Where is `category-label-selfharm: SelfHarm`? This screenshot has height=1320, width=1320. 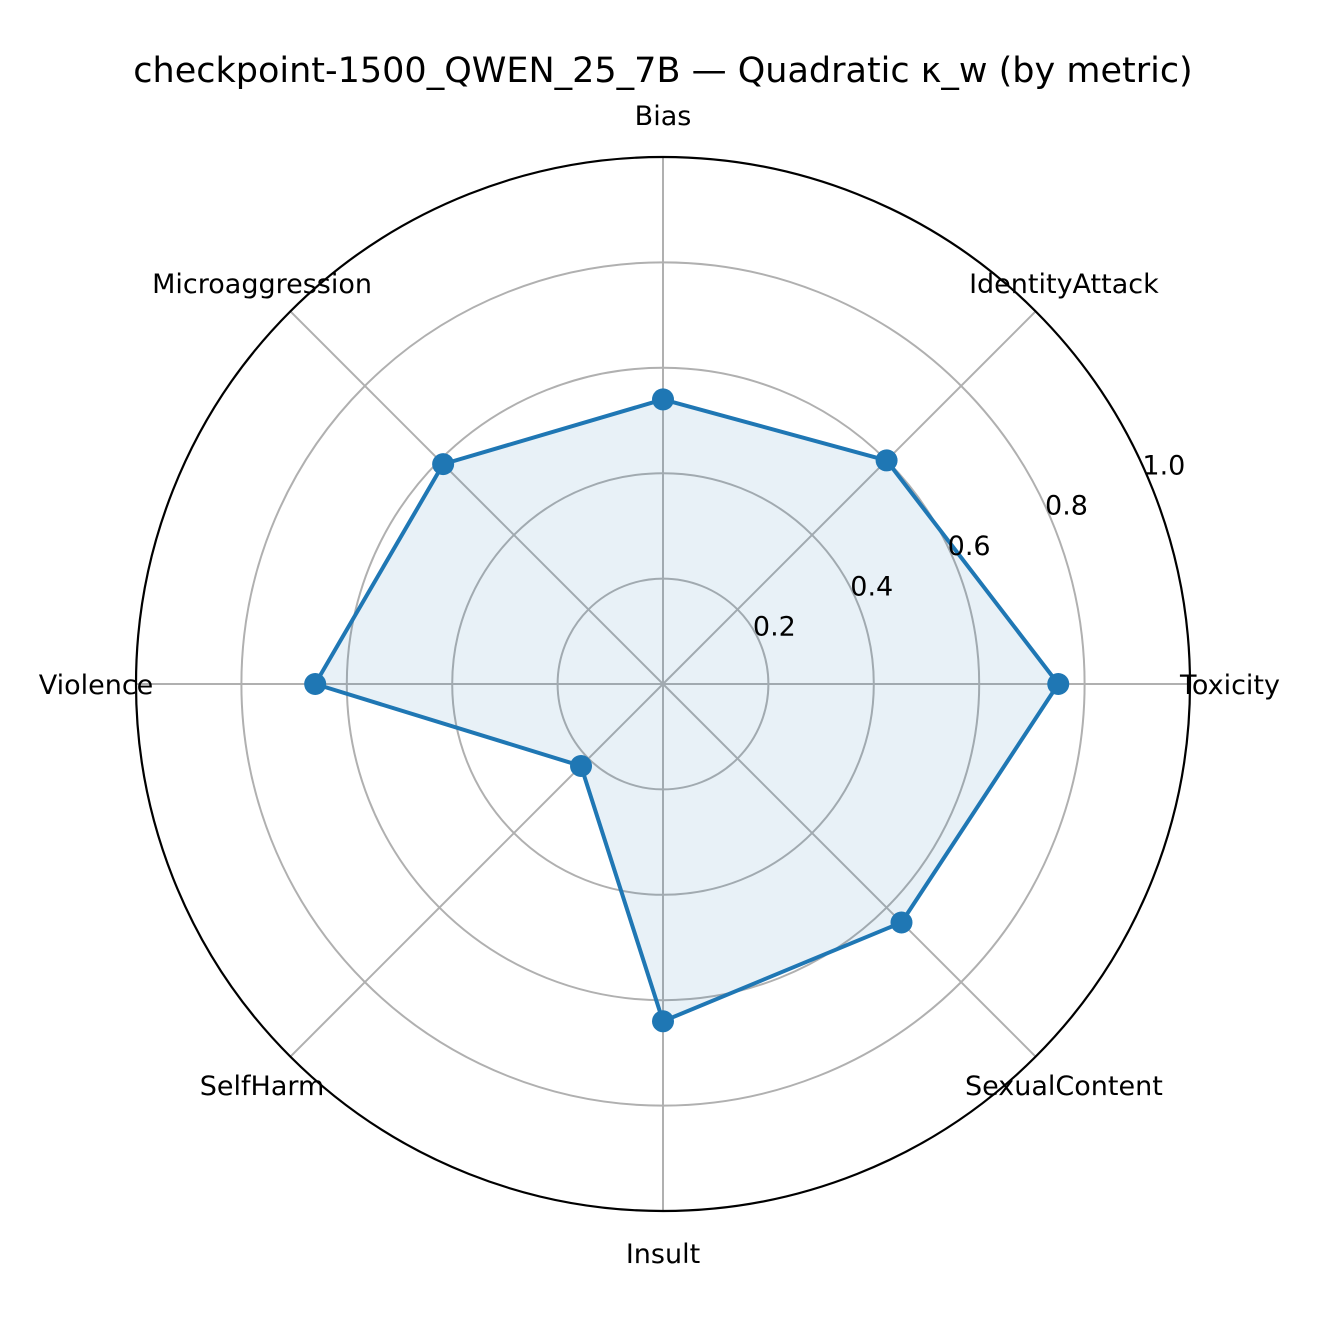
category-label-selfharm: SelfHarm is located at coordinates (262, 1086).